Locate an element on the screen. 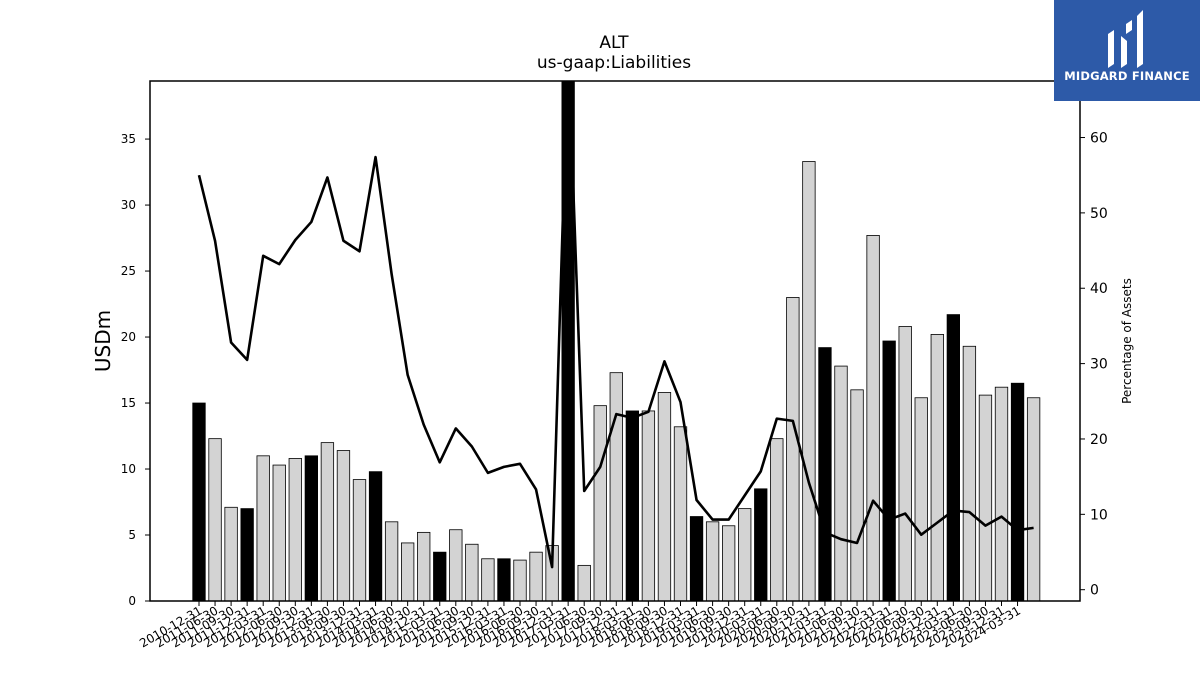  y-tick-label: 30 is located at coordinates (128, 205).